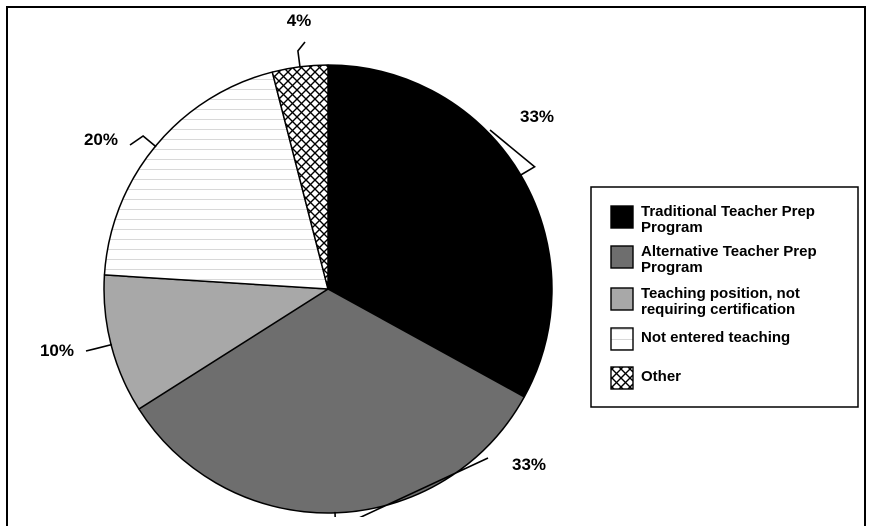 The image size is (873, 526). I want to click on legend-swatch-not-entered, so click(622, 339).